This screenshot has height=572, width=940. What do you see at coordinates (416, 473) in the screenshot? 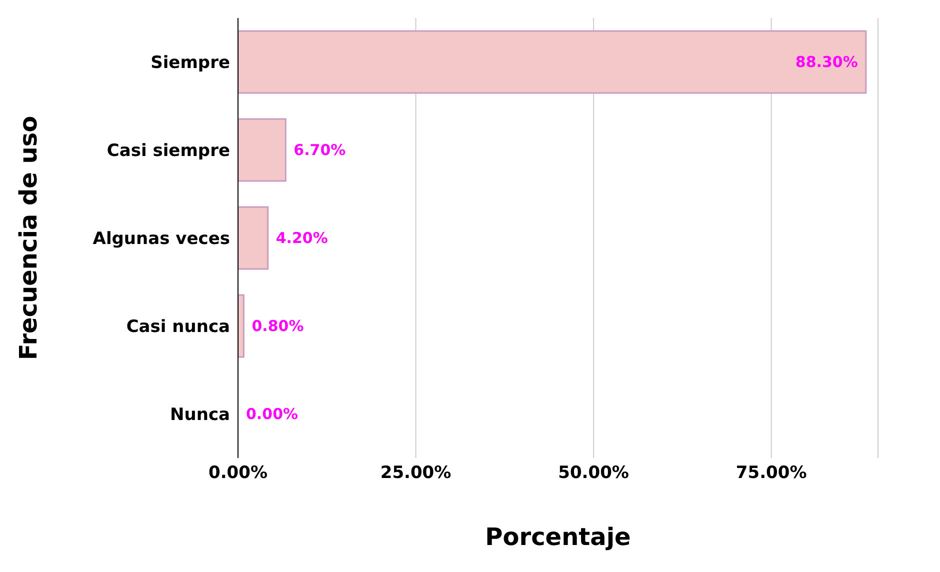
I see `x-tick-label: 25.00%` at bounding box center [416, 473].